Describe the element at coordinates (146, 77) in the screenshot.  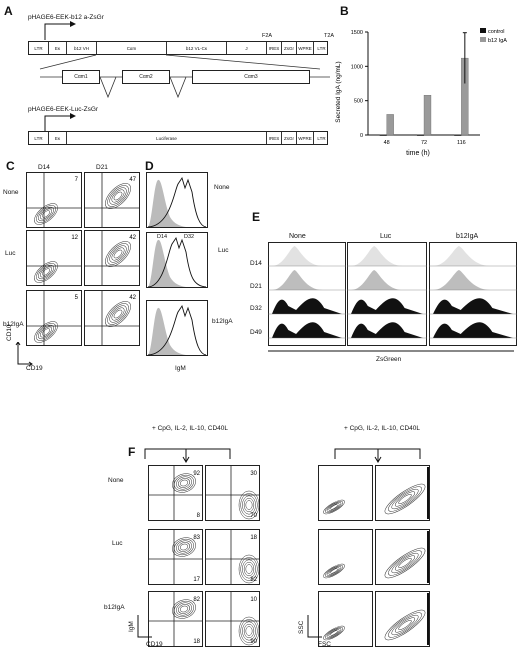
I see `exon-box: Cαm2` at that location.